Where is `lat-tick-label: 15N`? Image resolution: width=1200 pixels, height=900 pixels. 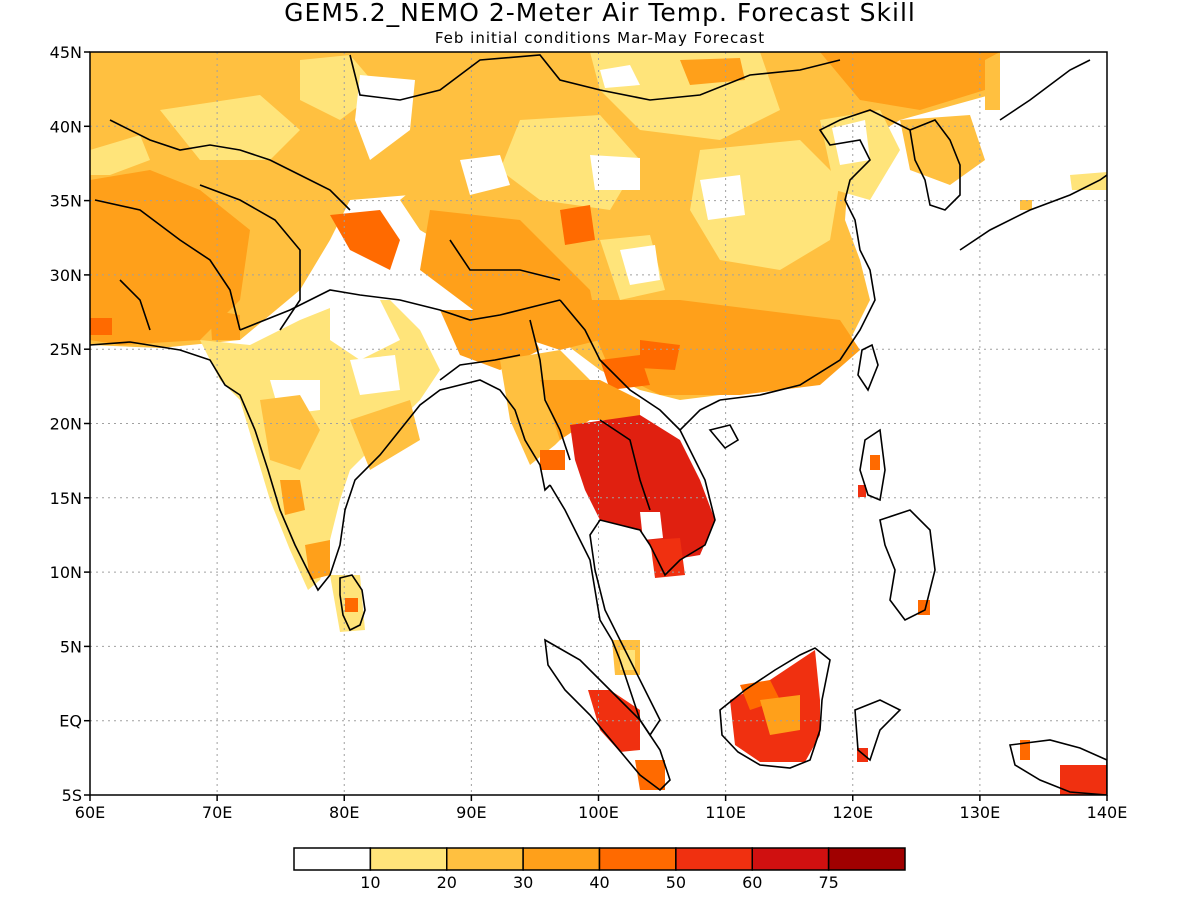
lat-tick-label: 15N is located at coordinates (66, 498).